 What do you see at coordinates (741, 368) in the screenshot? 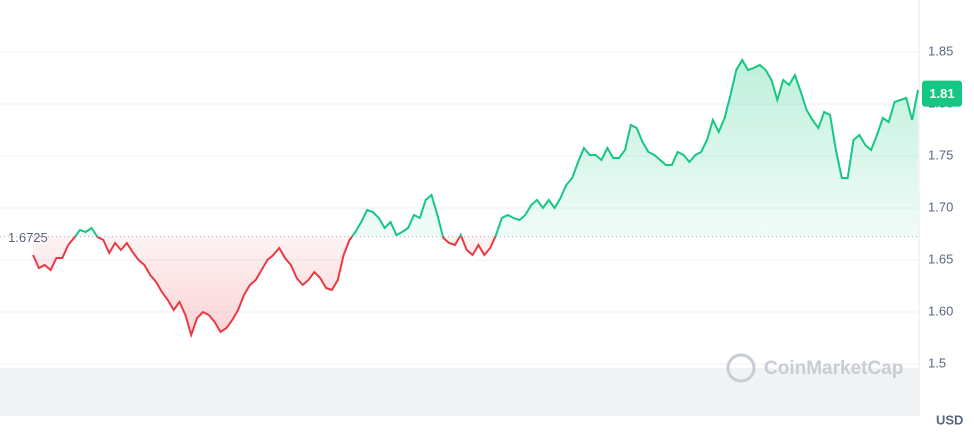
I see `watermark-logo` at bounding box center [741, 368].